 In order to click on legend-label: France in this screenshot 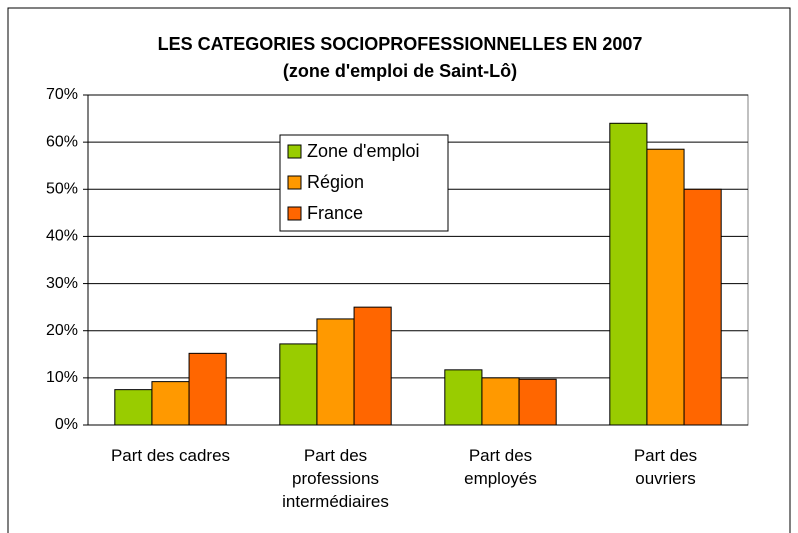, I will do `click(335, 213)`.